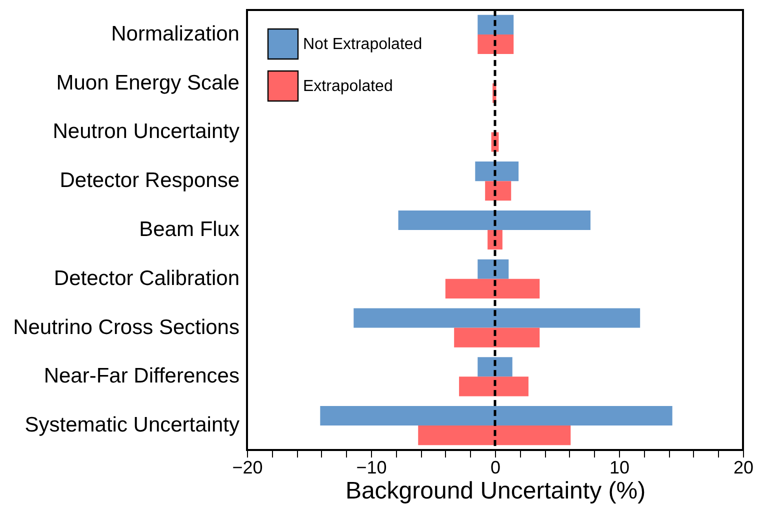 Image resolution: width=760 pixels, height=514 pixels. I want to click on legend-label: Extrapolated, so click(348, 86).